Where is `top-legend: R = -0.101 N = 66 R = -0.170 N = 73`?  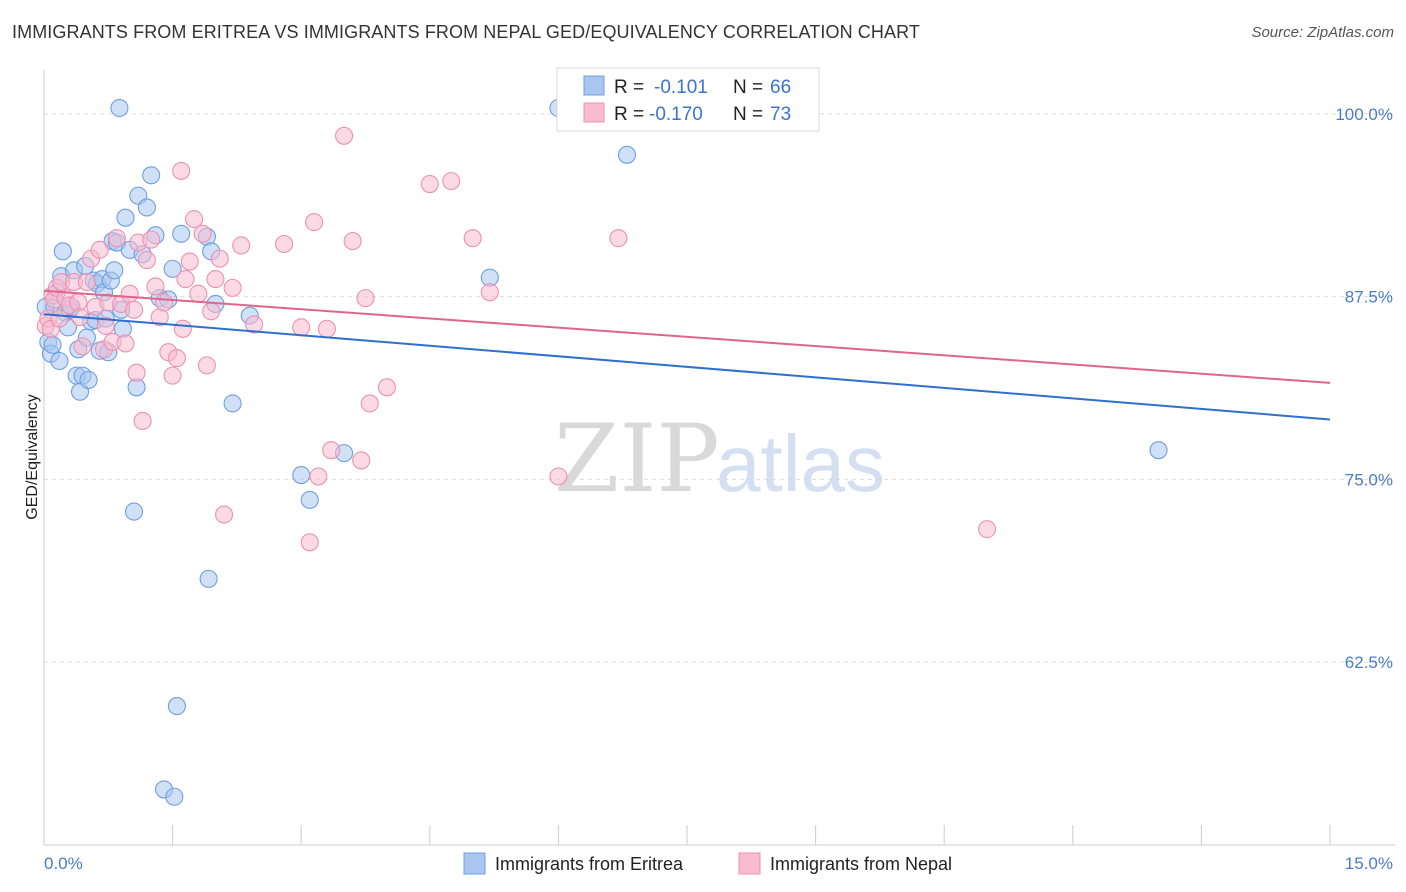 top-legend: R = -0.101 N = 66 R = -0.170 N = 73 is located at coordinates (688, 99).